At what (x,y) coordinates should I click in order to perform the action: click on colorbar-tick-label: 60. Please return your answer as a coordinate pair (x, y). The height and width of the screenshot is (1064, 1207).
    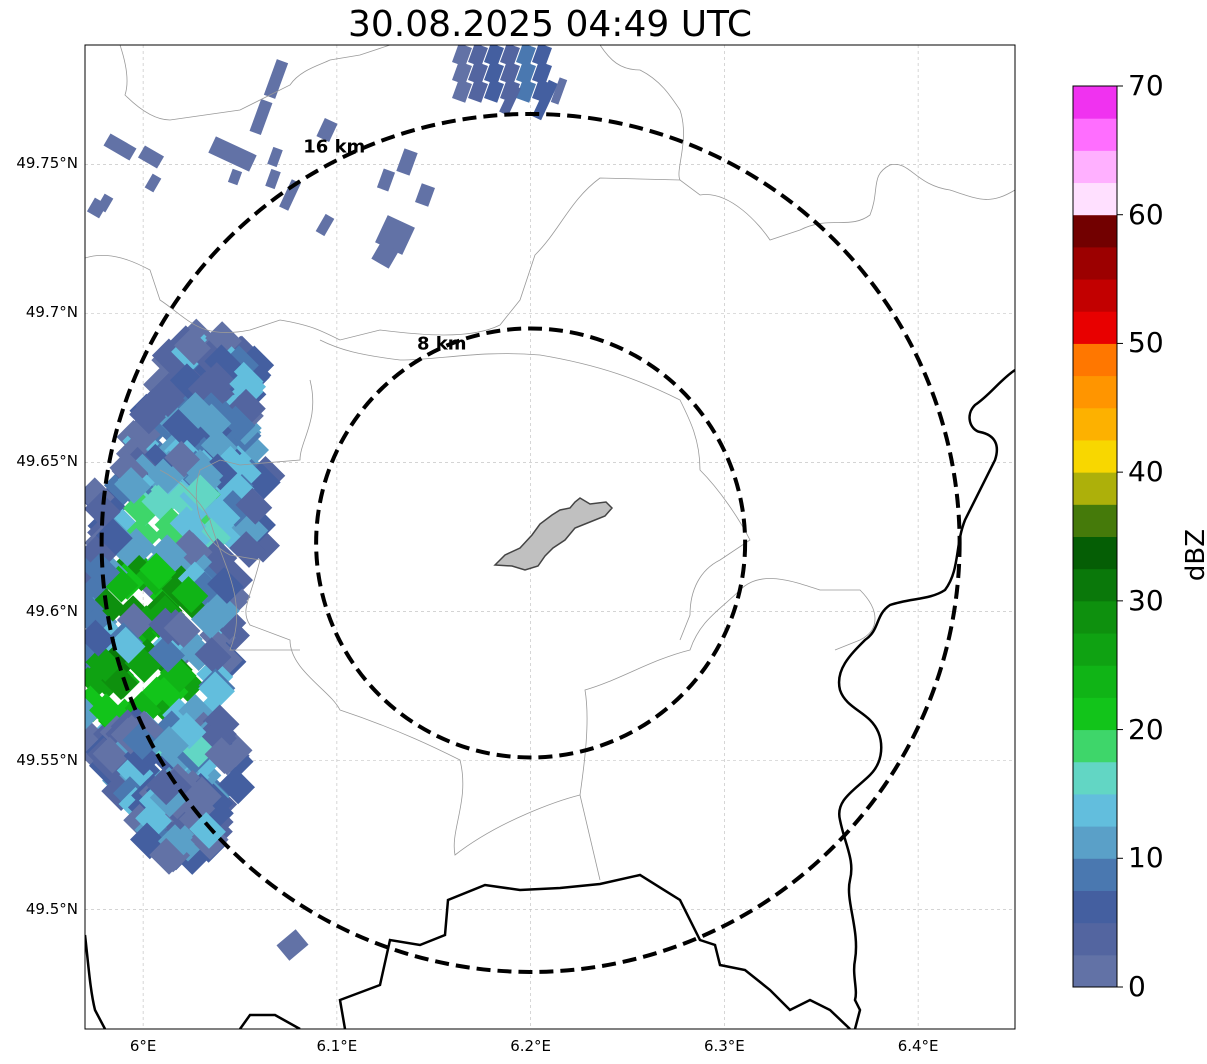
    Looking at the image, I should click on (1146, 214).